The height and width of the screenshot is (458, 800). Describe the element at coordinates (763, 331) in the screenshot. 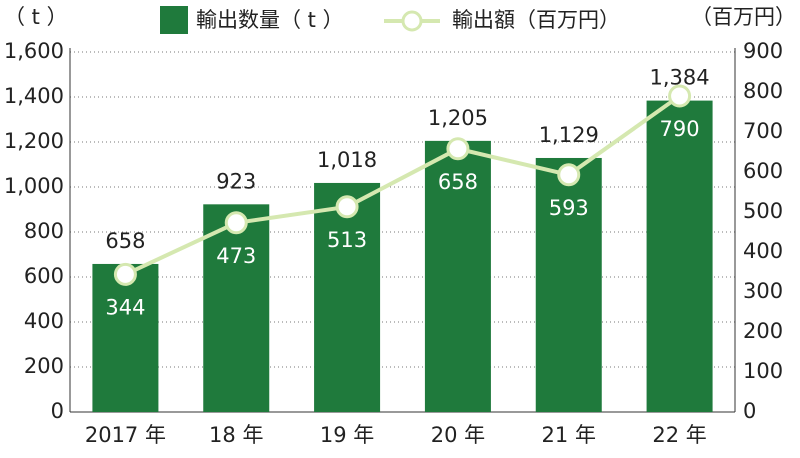

I see `y2-tick-label: 200` at that location.